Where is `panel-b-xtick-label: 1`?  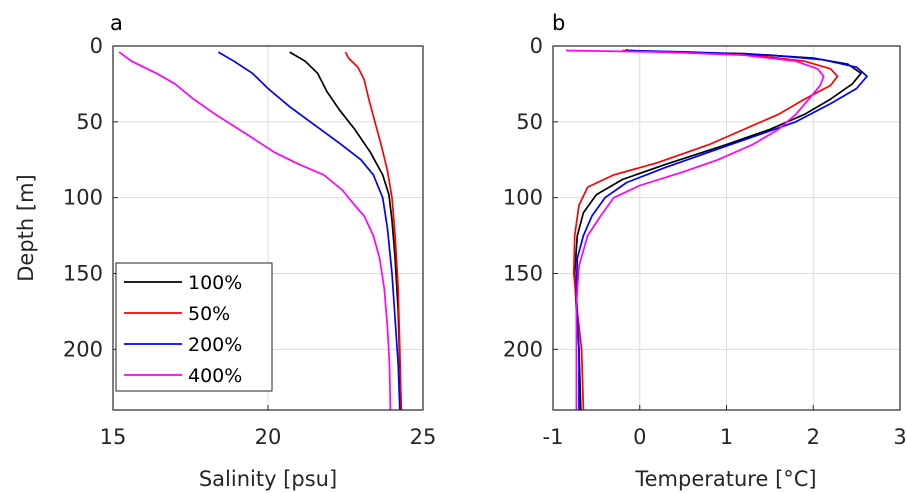
panel-b-xtick-label: 1 is located at coordinates (726, 437).